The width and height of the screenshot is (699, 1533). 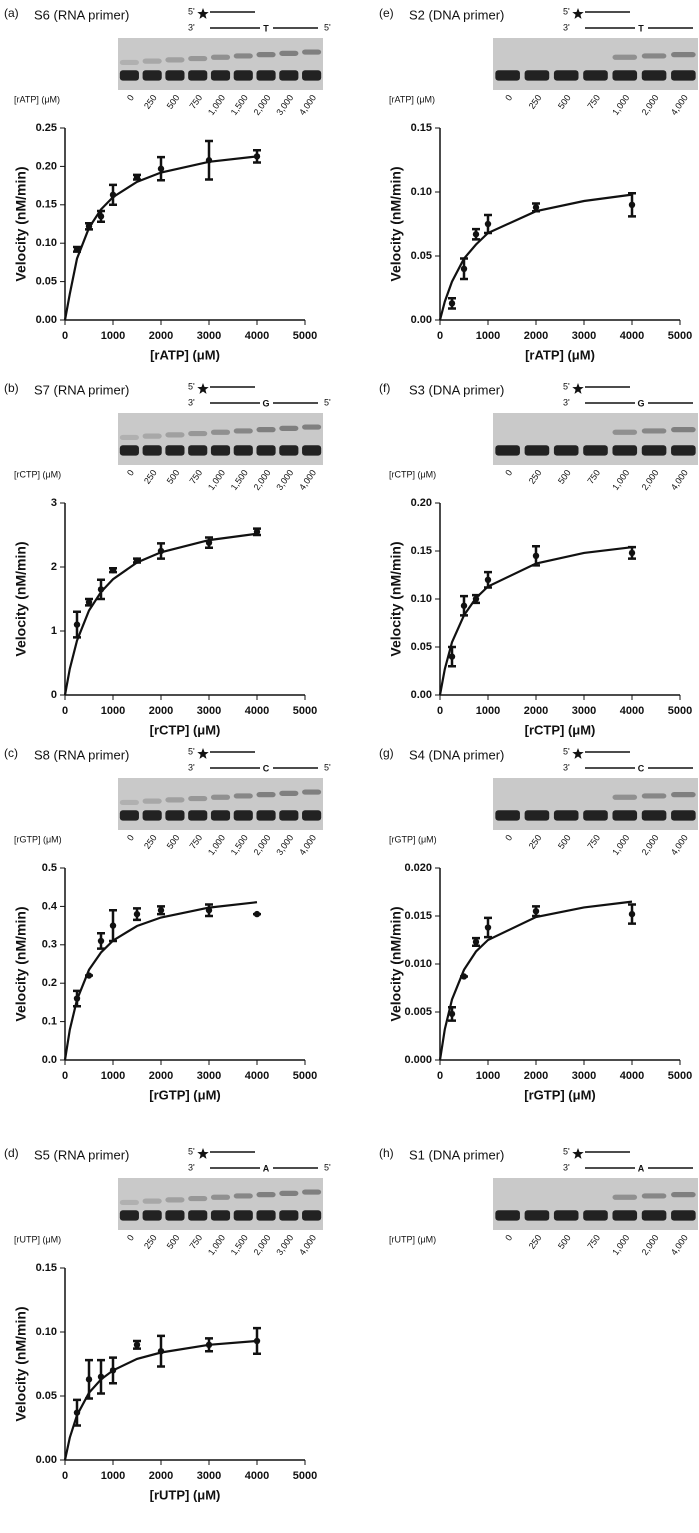 I want to click on panel-title: S2 (DNA primer), so click(x=456, y=14).